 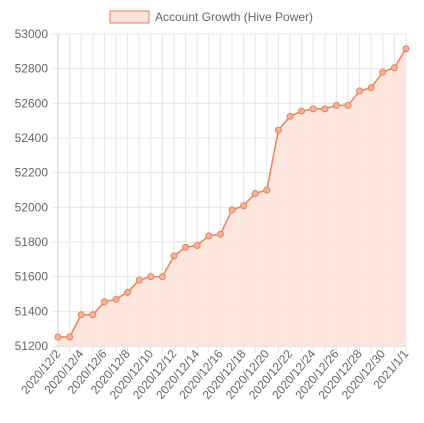 What do you see at coordinates (234, 17) in the screenshot?
I see `legend-label: Account Growth (Hive Power)` at bounding box center [234, 17].